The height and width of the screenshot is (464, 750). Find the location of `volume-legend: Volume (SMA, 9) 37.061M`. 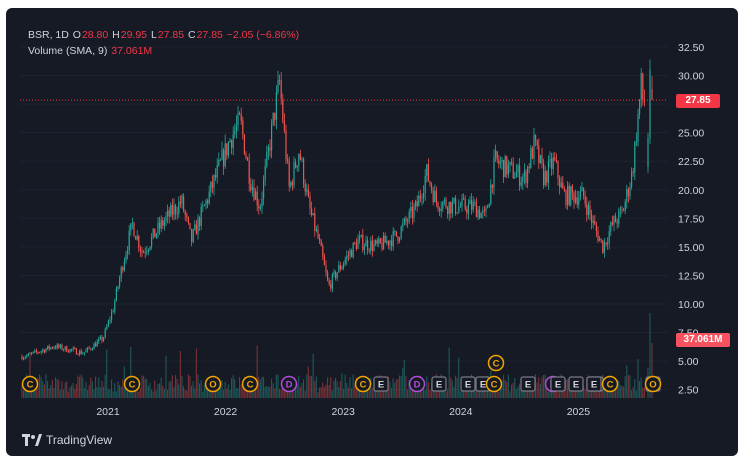

volume-legend: Volume (SMA, 9) 37.061M is located at coordinates (90, 51).